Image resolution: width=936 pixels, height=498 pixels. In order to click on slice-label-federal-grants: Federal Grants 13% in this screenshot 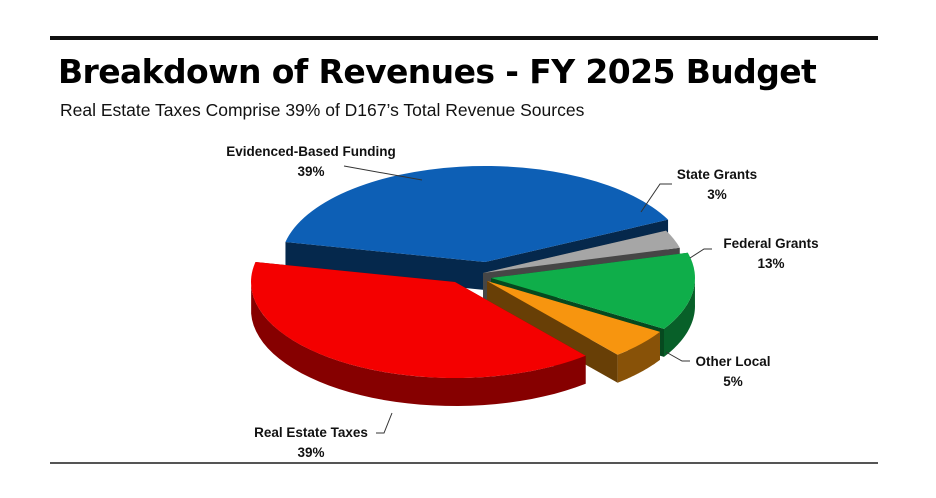, I will do `click(770, 253)`.